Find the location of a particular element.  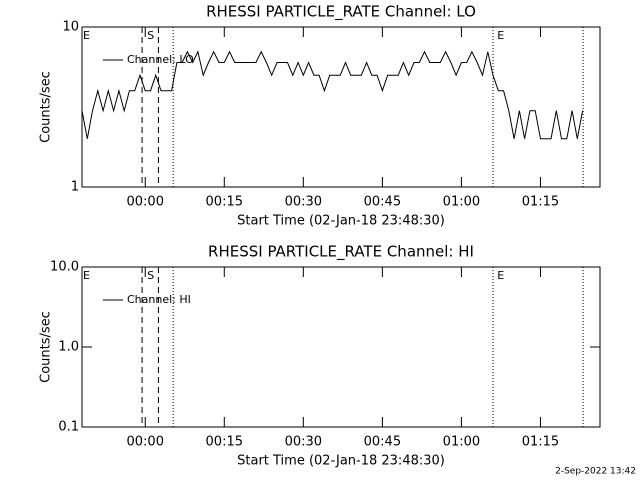

y-tick-label: 1 is located at coordinates (75, 187).